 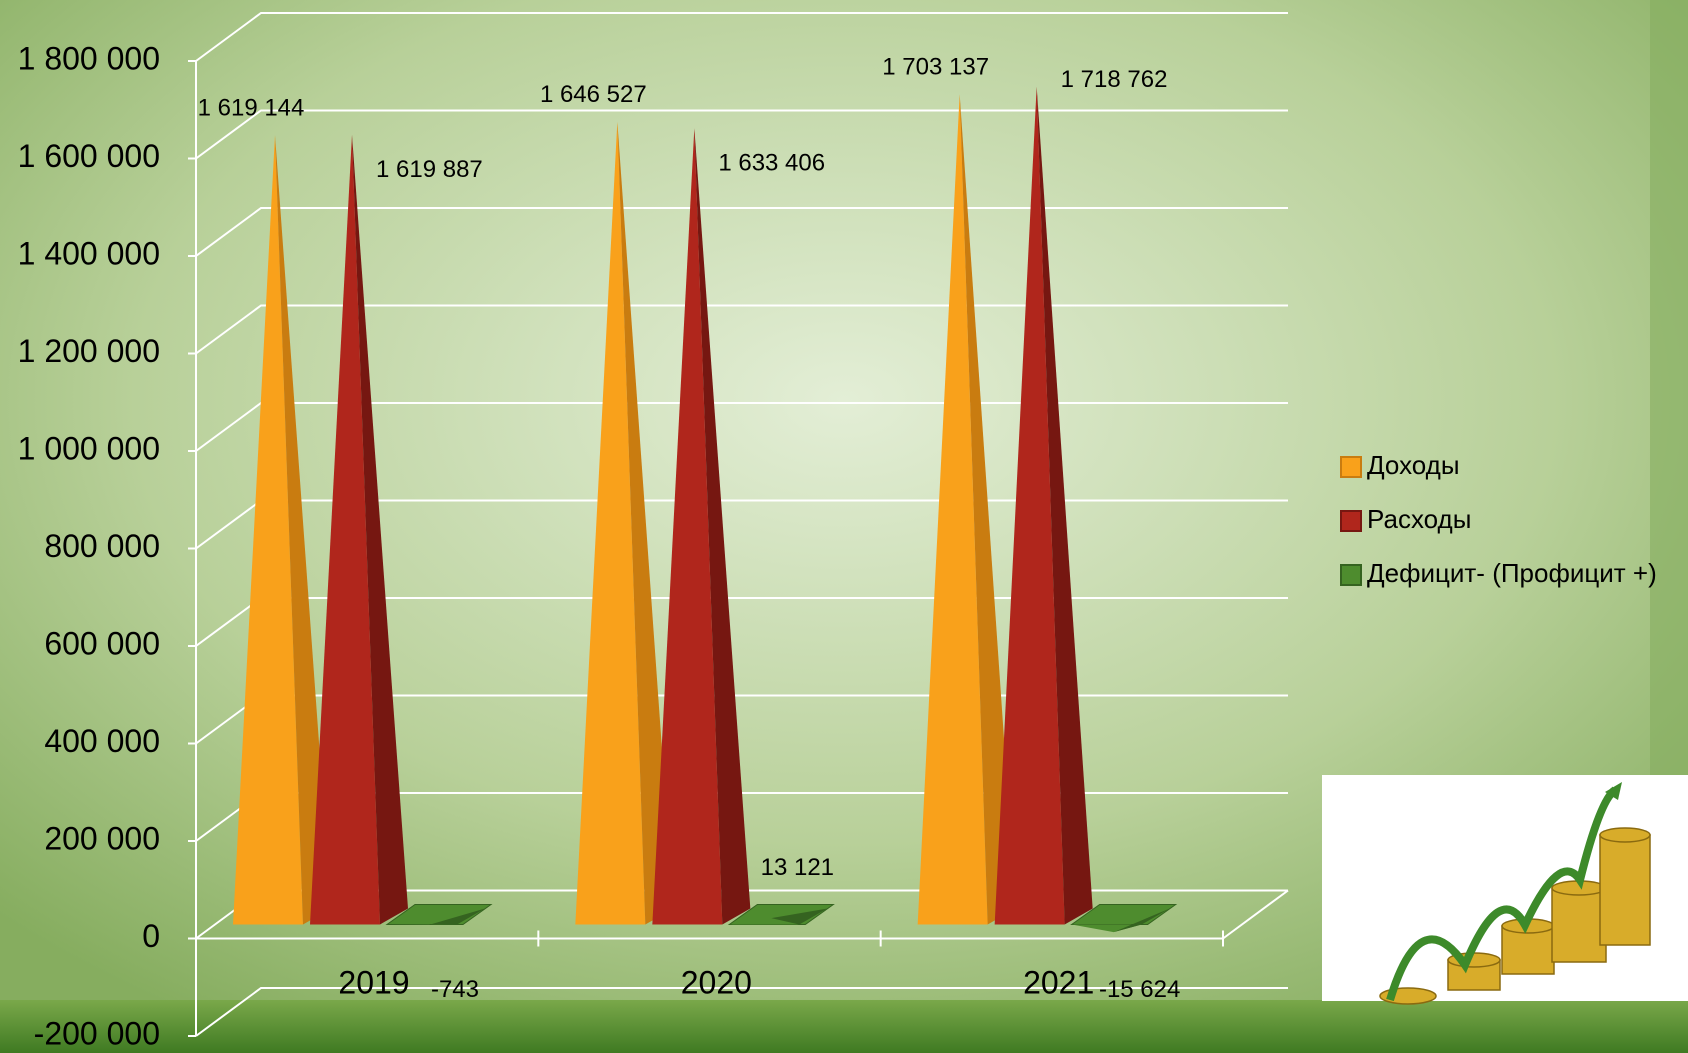 What do you see at coordinates (102, 741) in the screenshot?
I see `y-tick-label: 400 000` at bounding box center [102, 741].